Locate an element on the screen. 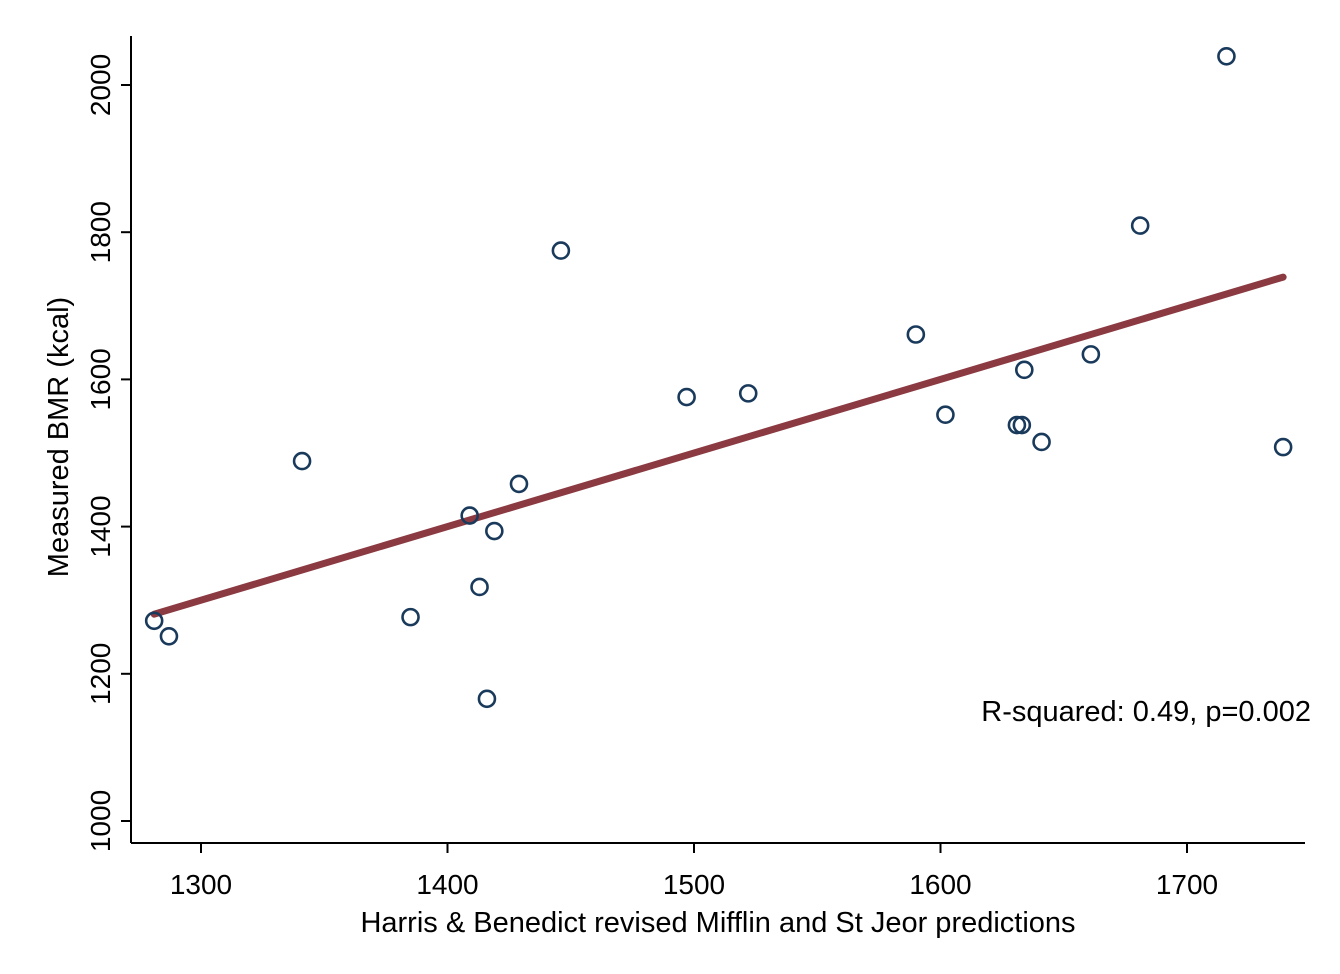  x-ticks: 1300 1400 1500 1600 1700 is located at coordinates (694, 871).